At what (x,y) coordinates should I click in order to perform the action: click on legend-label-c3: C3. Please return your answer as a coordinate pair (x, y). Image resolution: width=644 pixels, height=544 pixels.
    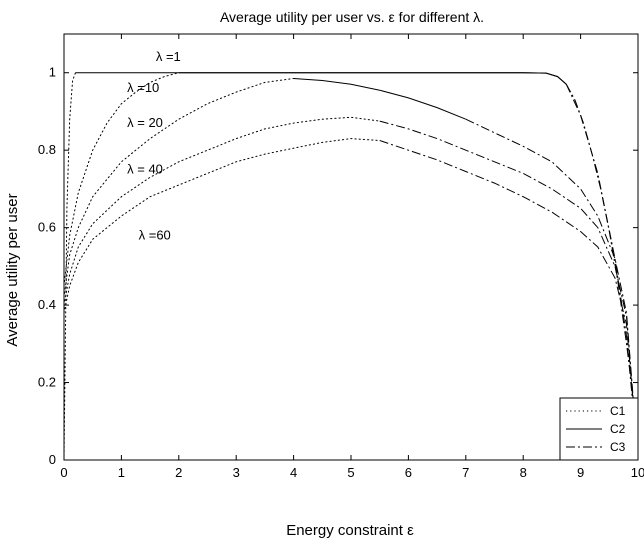
    Looking at the image, I should click on (618, 447).